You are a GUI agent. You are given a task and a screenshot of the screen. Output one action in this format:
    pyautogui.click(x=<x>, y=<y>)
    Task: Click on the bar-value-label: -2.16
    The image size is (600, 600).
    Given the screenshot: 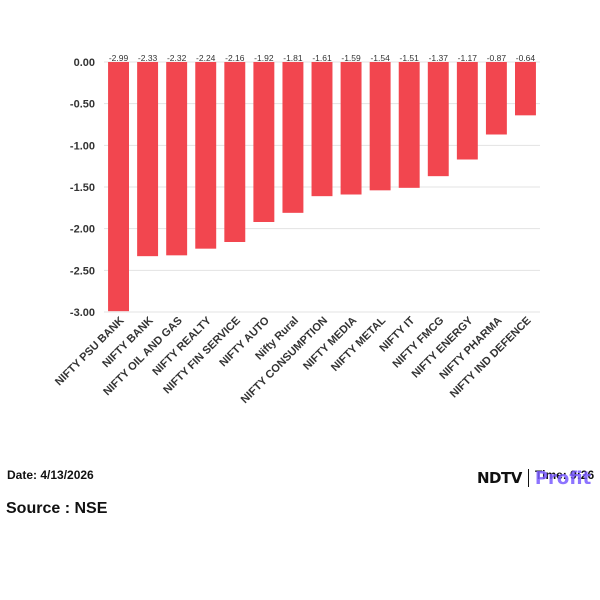 What is the action you would take?
    pyautogui.click(x=235, y=58)
    